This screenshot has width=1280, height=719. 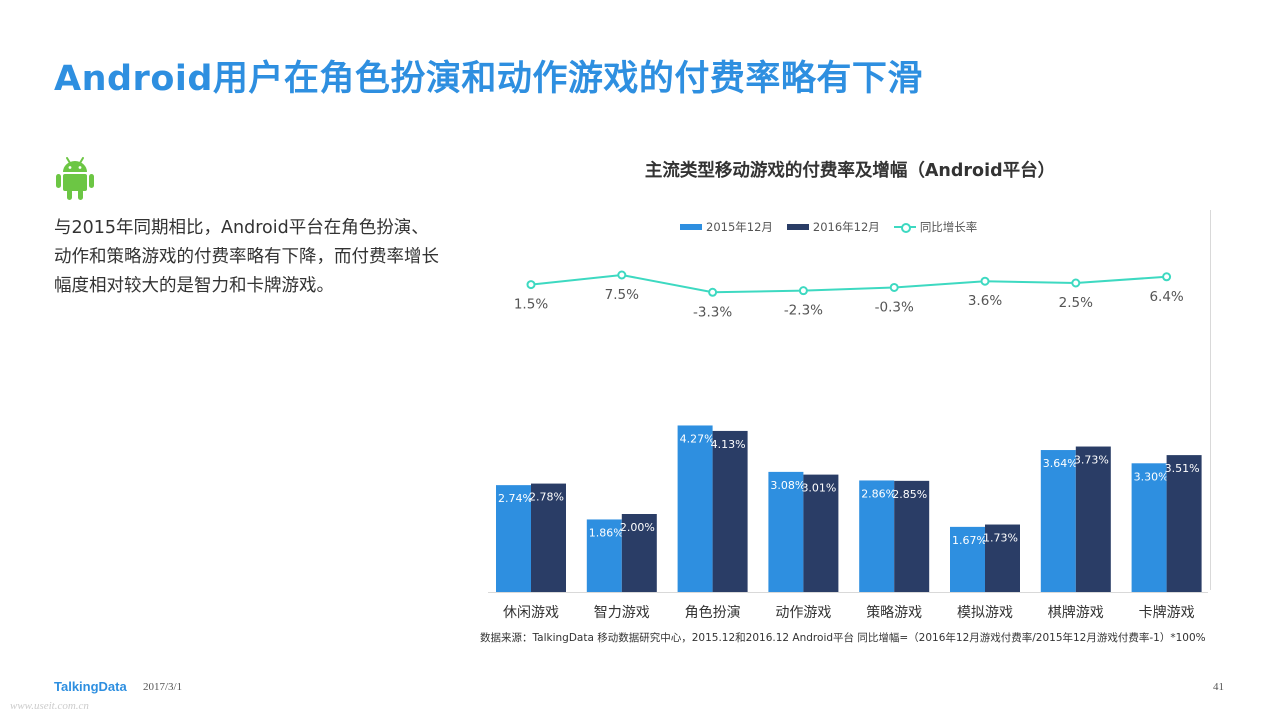 What do you see at coordinates (969, 540) in the screenshot?
I see `bar-value-label: 1.67%` at bounding box center [969, 540].